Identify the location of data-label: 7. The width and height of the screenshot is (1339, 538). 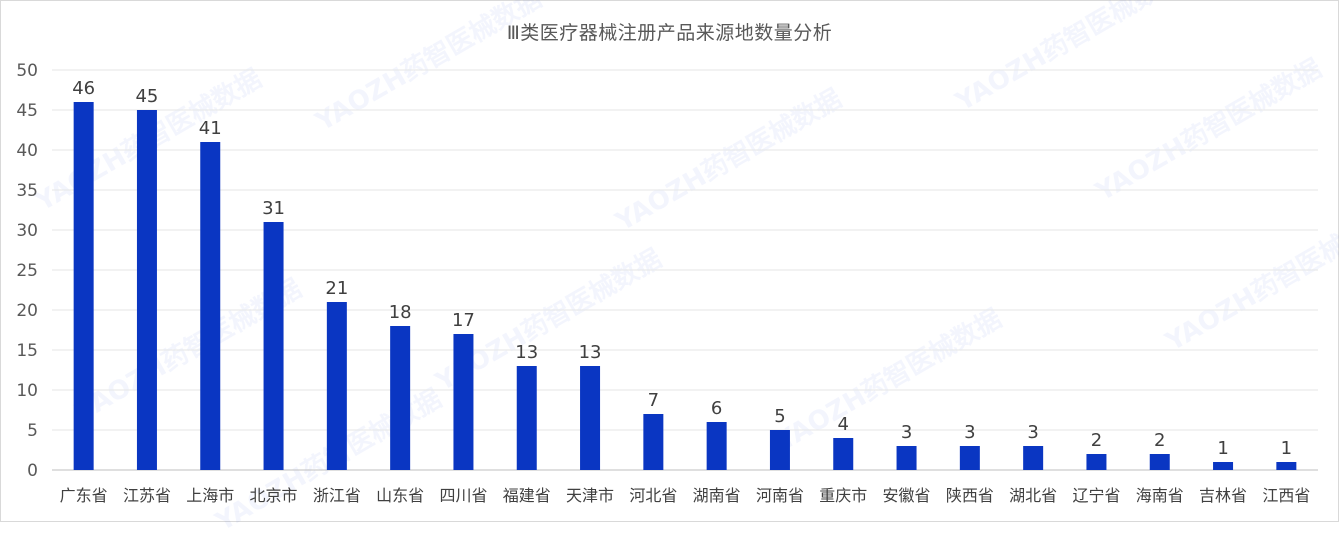
(653, 400).